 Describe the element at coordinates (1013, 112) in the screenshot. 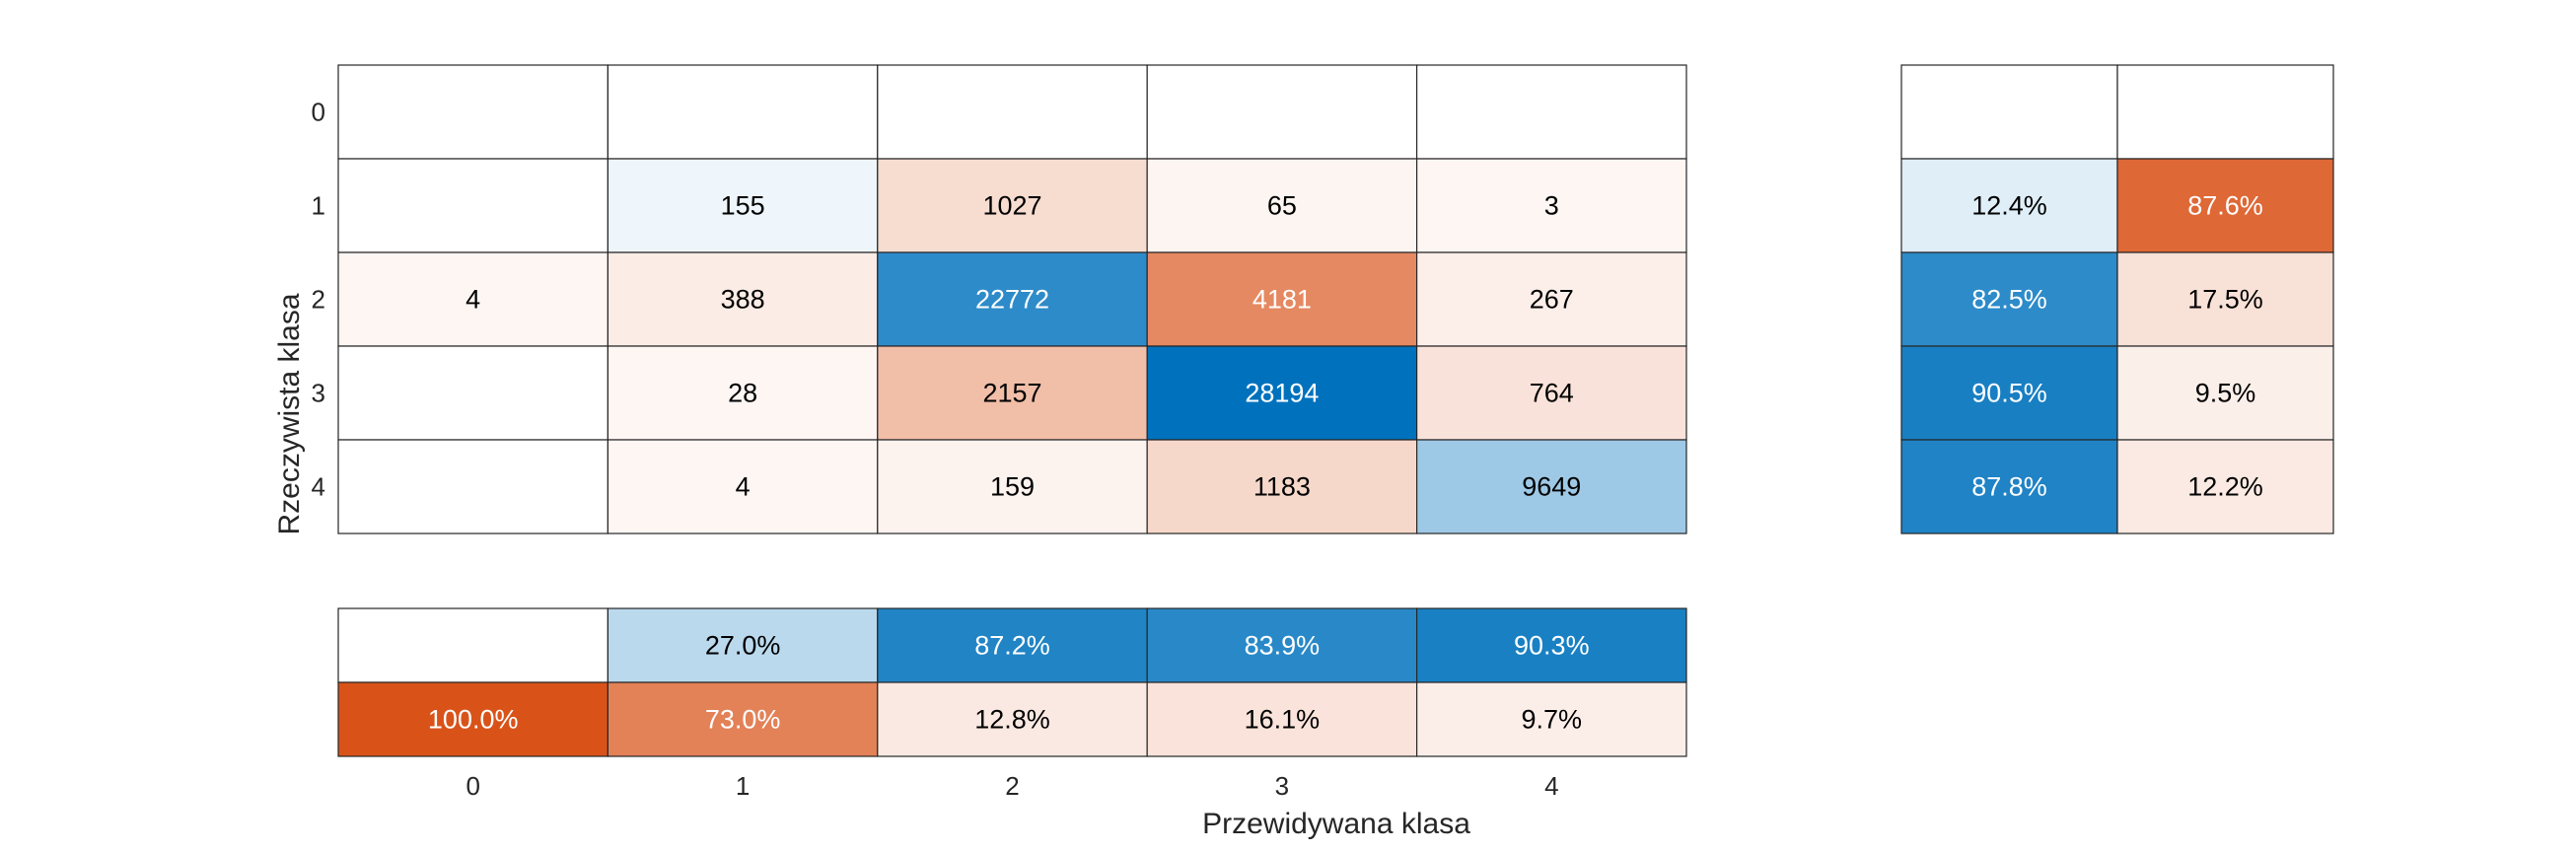

I see `matrix-0-2-cell` at that location.